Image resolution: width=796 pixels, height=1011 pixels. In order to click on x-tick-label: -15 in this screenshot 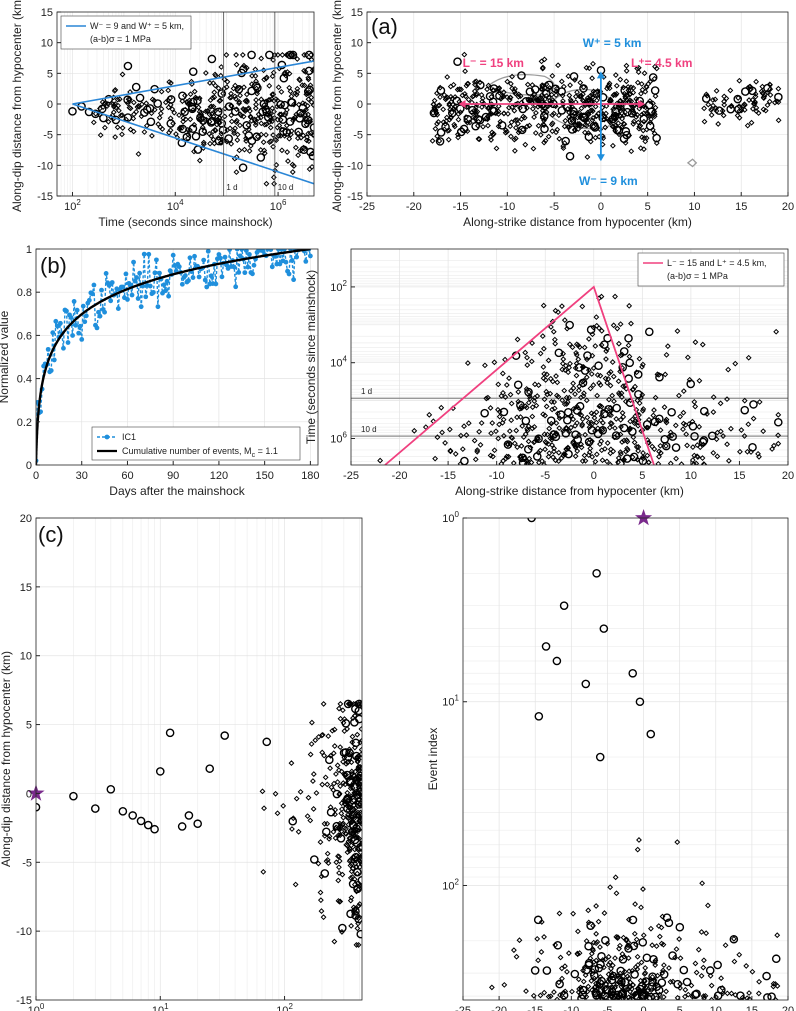, I will do `click(535, 1008)`.